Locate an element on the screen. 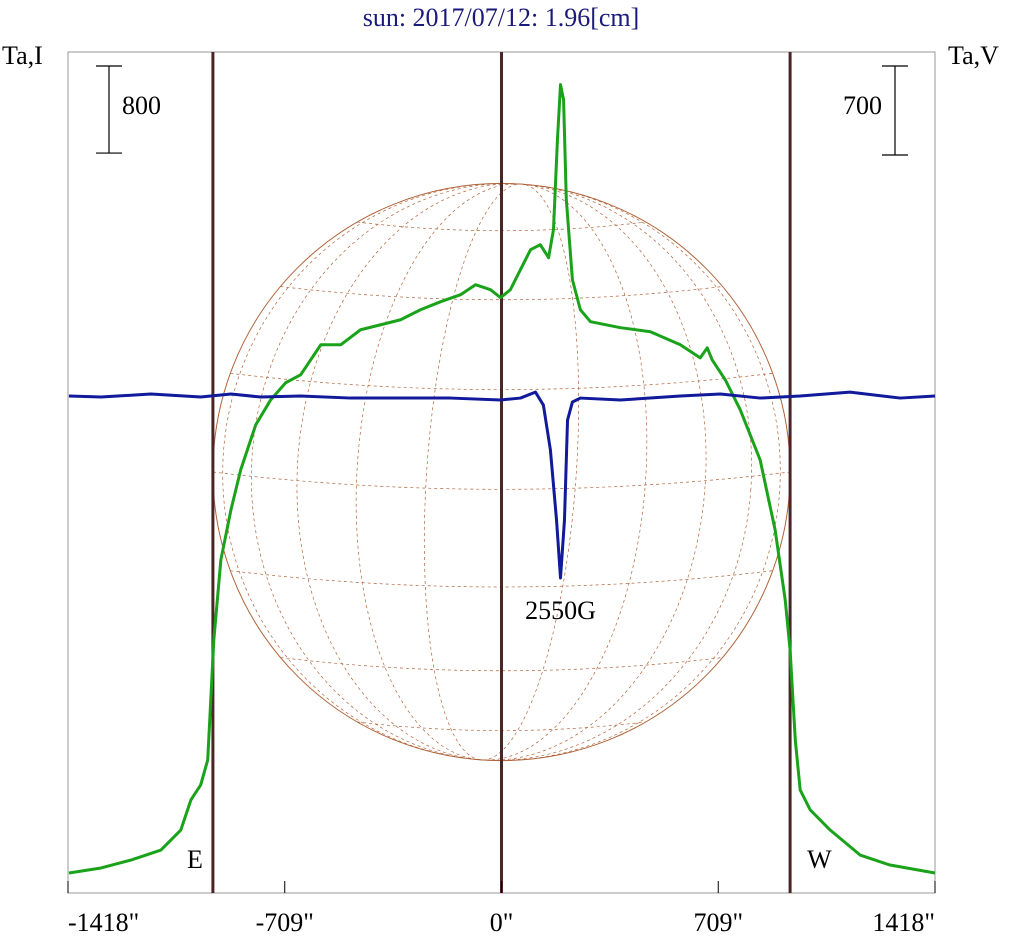 This screenshot has width=1009, height=941. x-tick-label: 1418" is located at coordinates (903, 922).